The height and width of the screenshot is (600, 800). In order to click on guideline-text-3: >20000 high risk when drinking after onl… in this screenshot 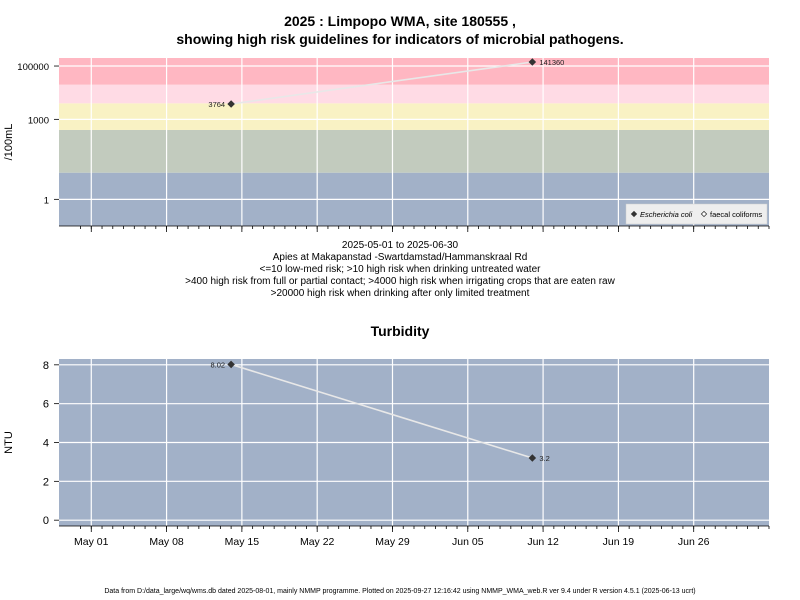, I will do `click(400, 293)`.